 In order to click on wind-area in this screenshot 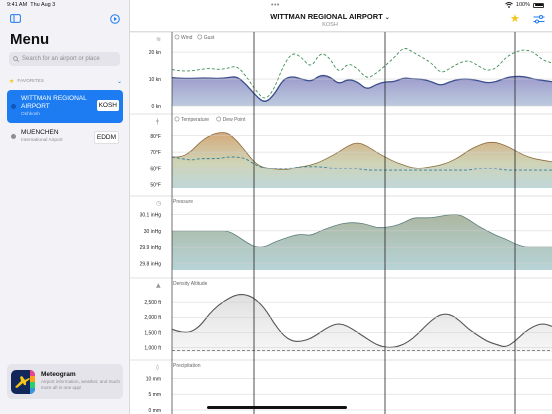, I will do `click(362, 90)`.